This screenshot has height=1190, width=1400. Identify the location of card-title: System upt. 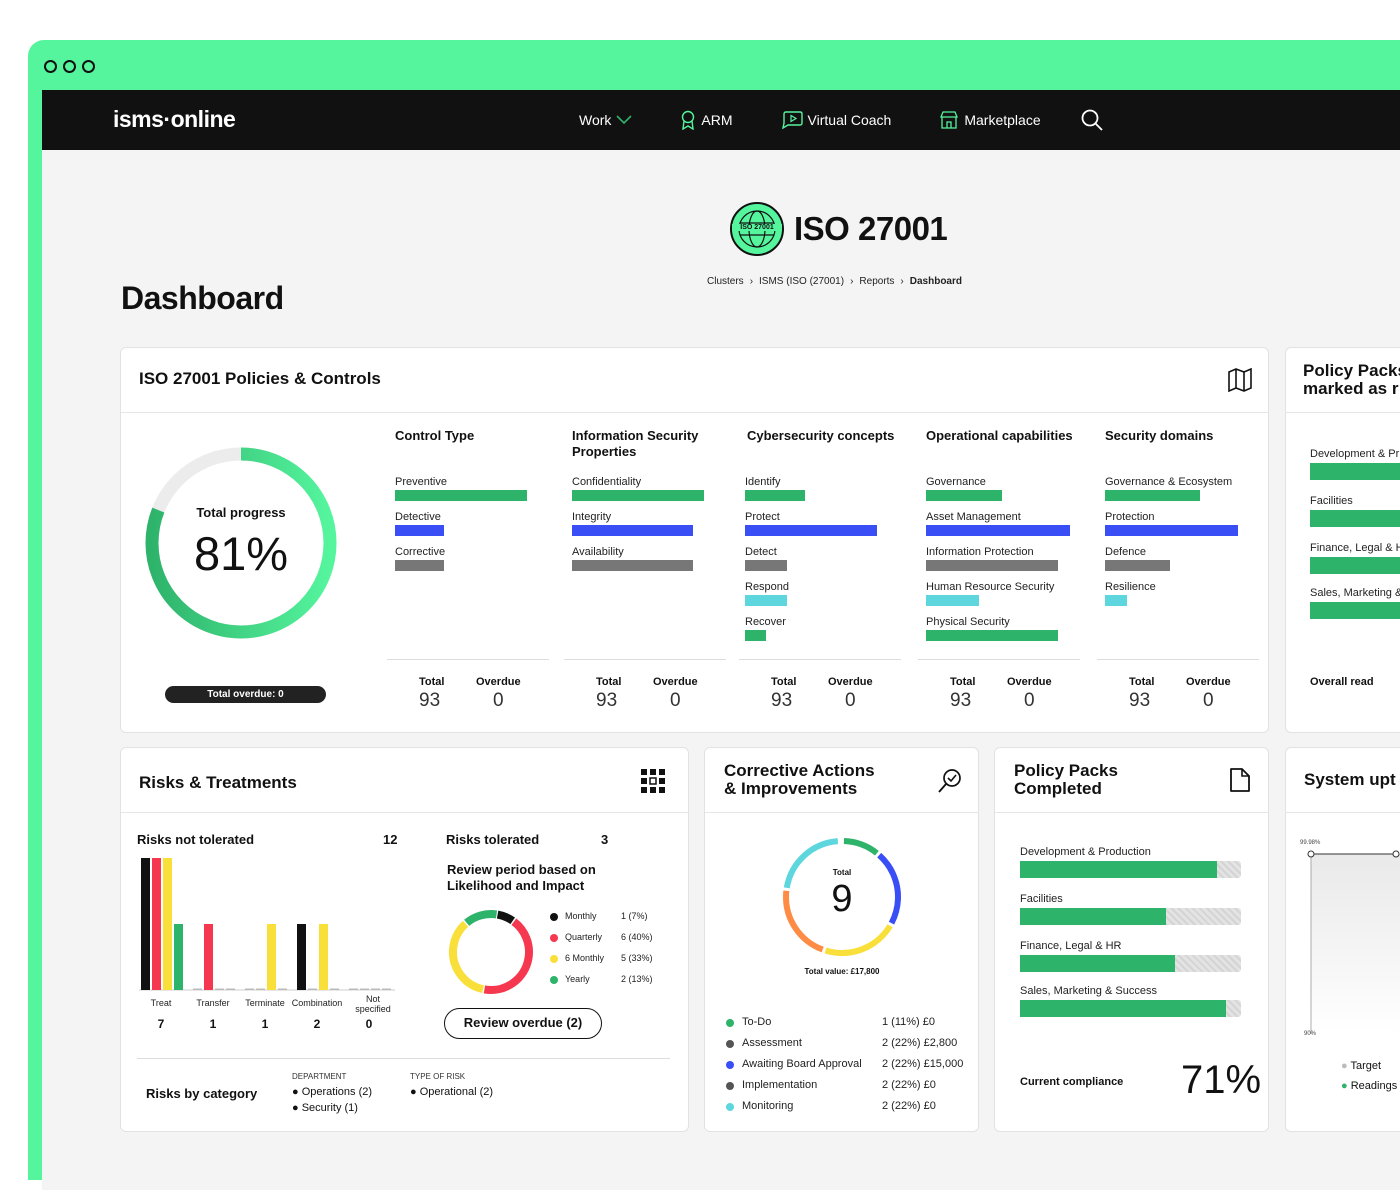
(1350, 779).